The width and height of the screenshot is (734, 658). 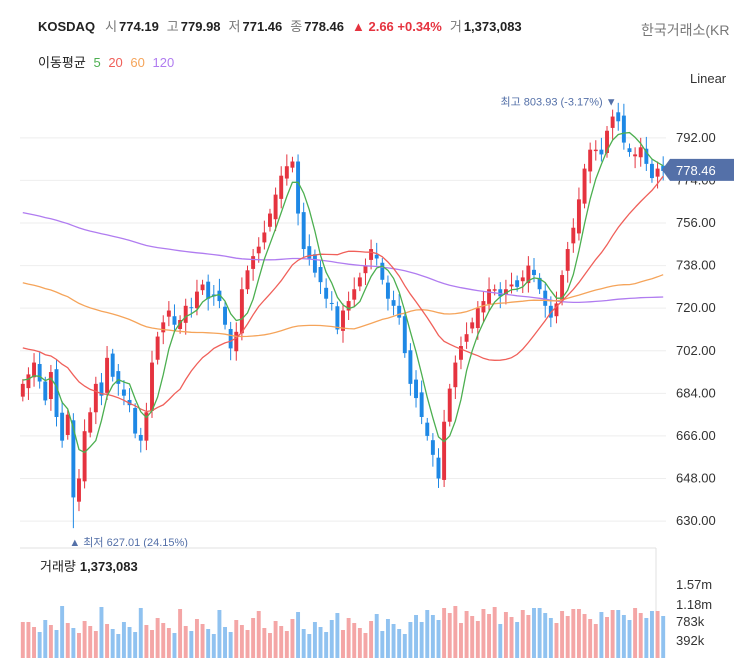 What do you see at coordinates (696, 350) in the screenshot?
I see `price-tick-label: 702.00` at bounding box center [696, 350].